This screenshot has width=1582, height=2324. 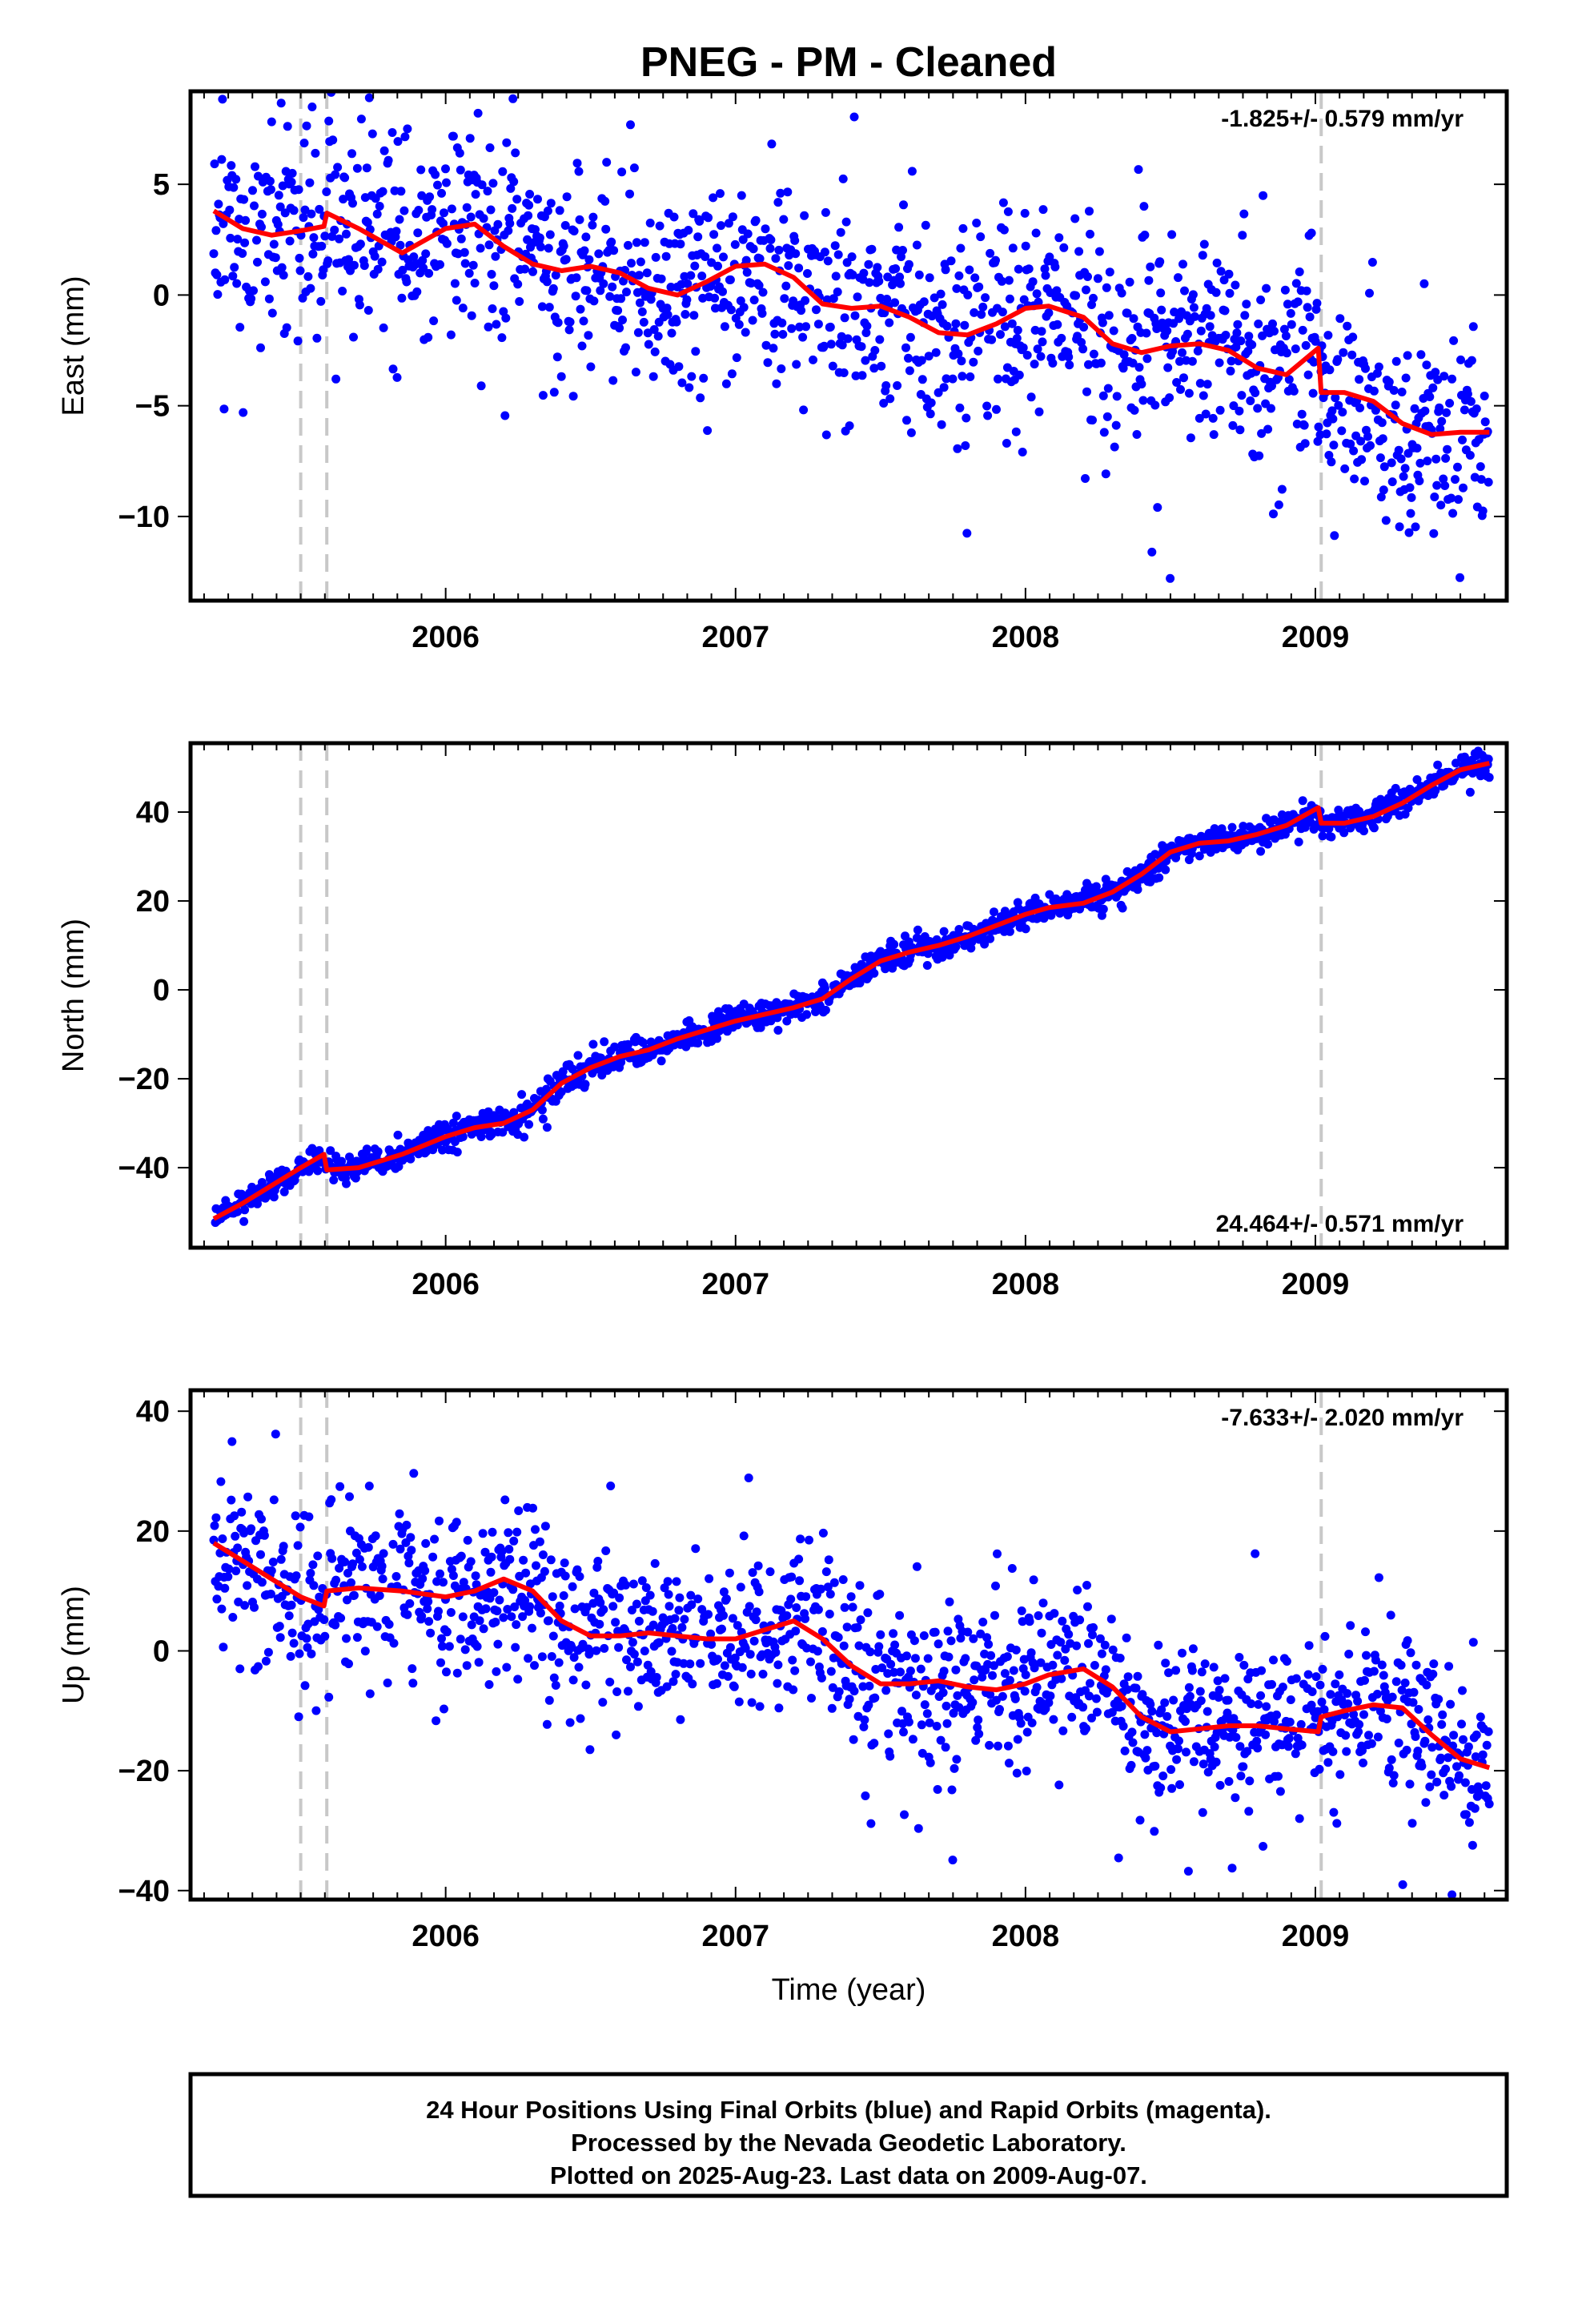 What do you see at coordinates (1026, 1284) in the screenshot?
I see `north-x-tick-label: 2008` at bounding box center [1026, 1284].